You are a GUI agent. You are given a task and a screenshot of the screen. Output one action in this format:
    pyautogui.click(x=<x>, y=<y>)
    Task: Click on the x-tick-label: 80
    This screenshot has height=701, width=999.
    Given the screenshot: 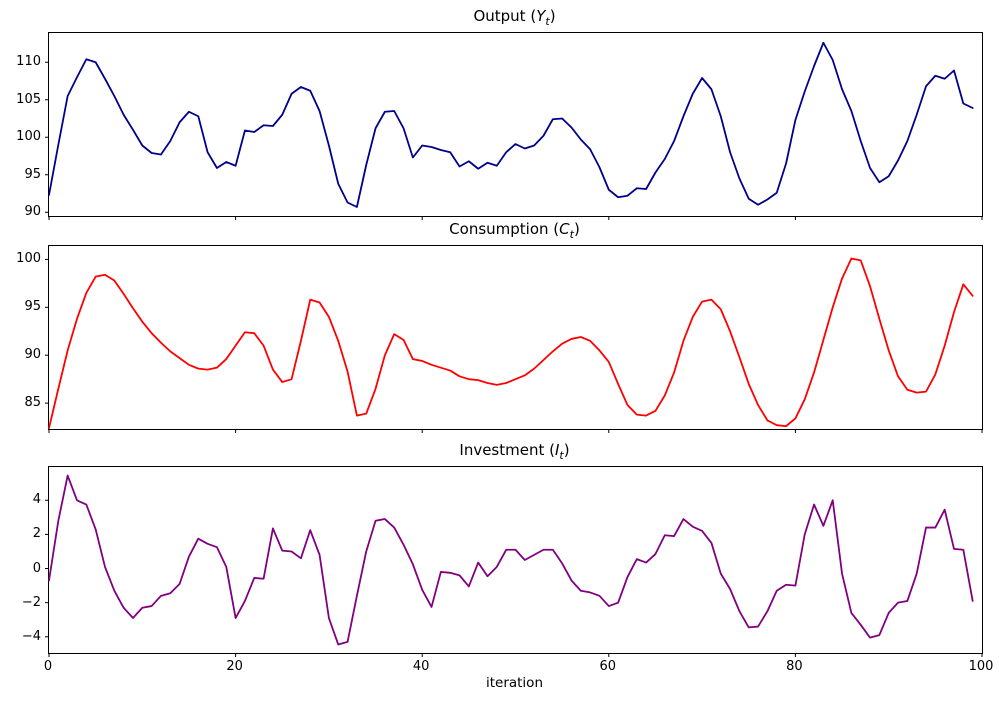 What is the action you would take?
    pyautogui.click(x=794, y=666)
    